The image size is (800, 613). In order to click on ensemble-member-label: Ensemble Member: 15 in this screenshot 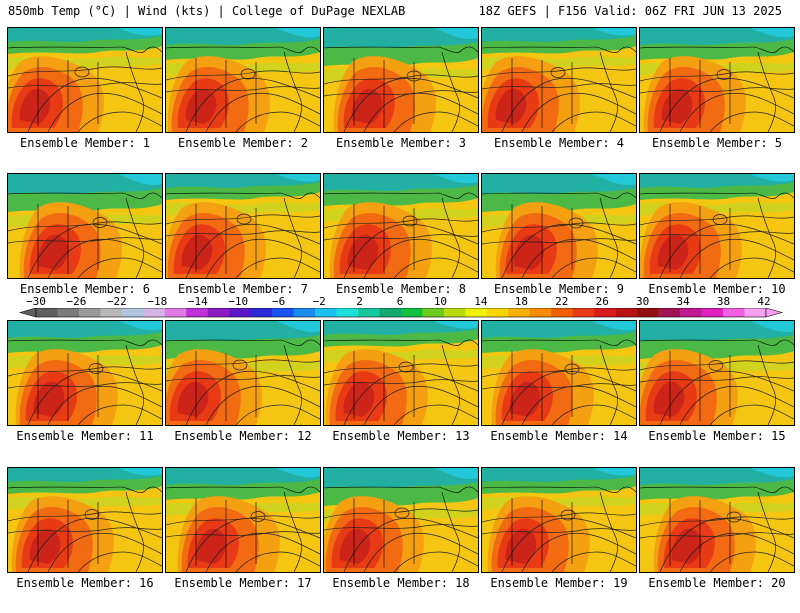, I will do `click(717, 436)`.